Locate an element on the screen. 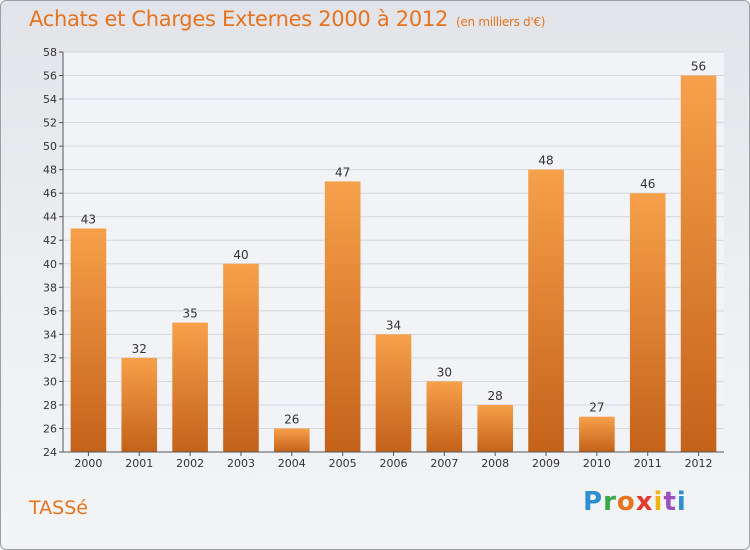 This screenshot has width=750, height=550. data-label: 56 is located at coordinates (698, 67).